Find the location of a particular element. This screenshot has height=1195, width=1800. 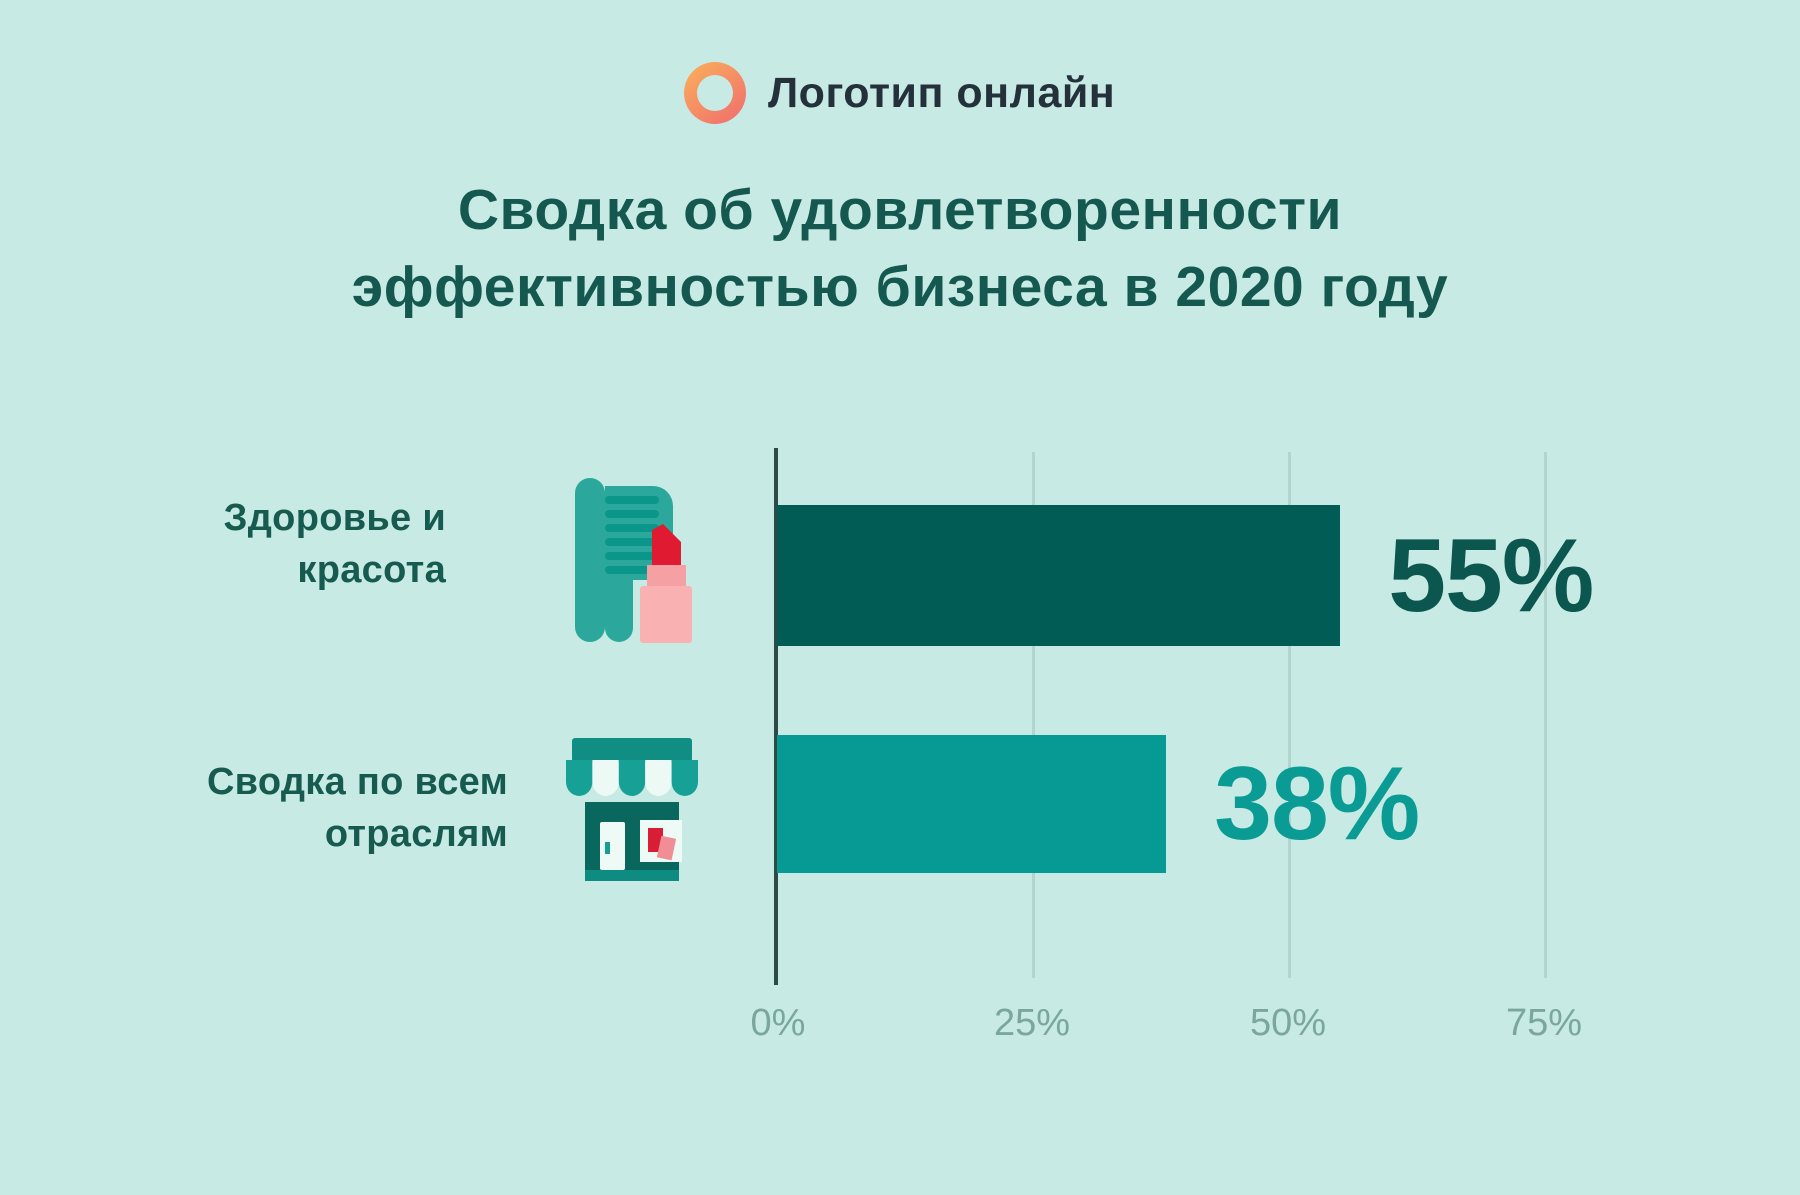

comb-and-lipstick-icon is located at coordinates (629, 560).